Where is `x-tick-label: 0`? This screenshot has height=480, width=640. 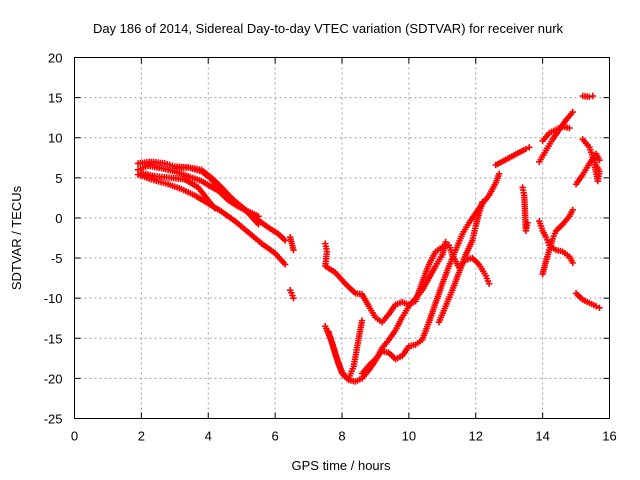
x-tick-label: 0 is located at coordinates (74, 436).